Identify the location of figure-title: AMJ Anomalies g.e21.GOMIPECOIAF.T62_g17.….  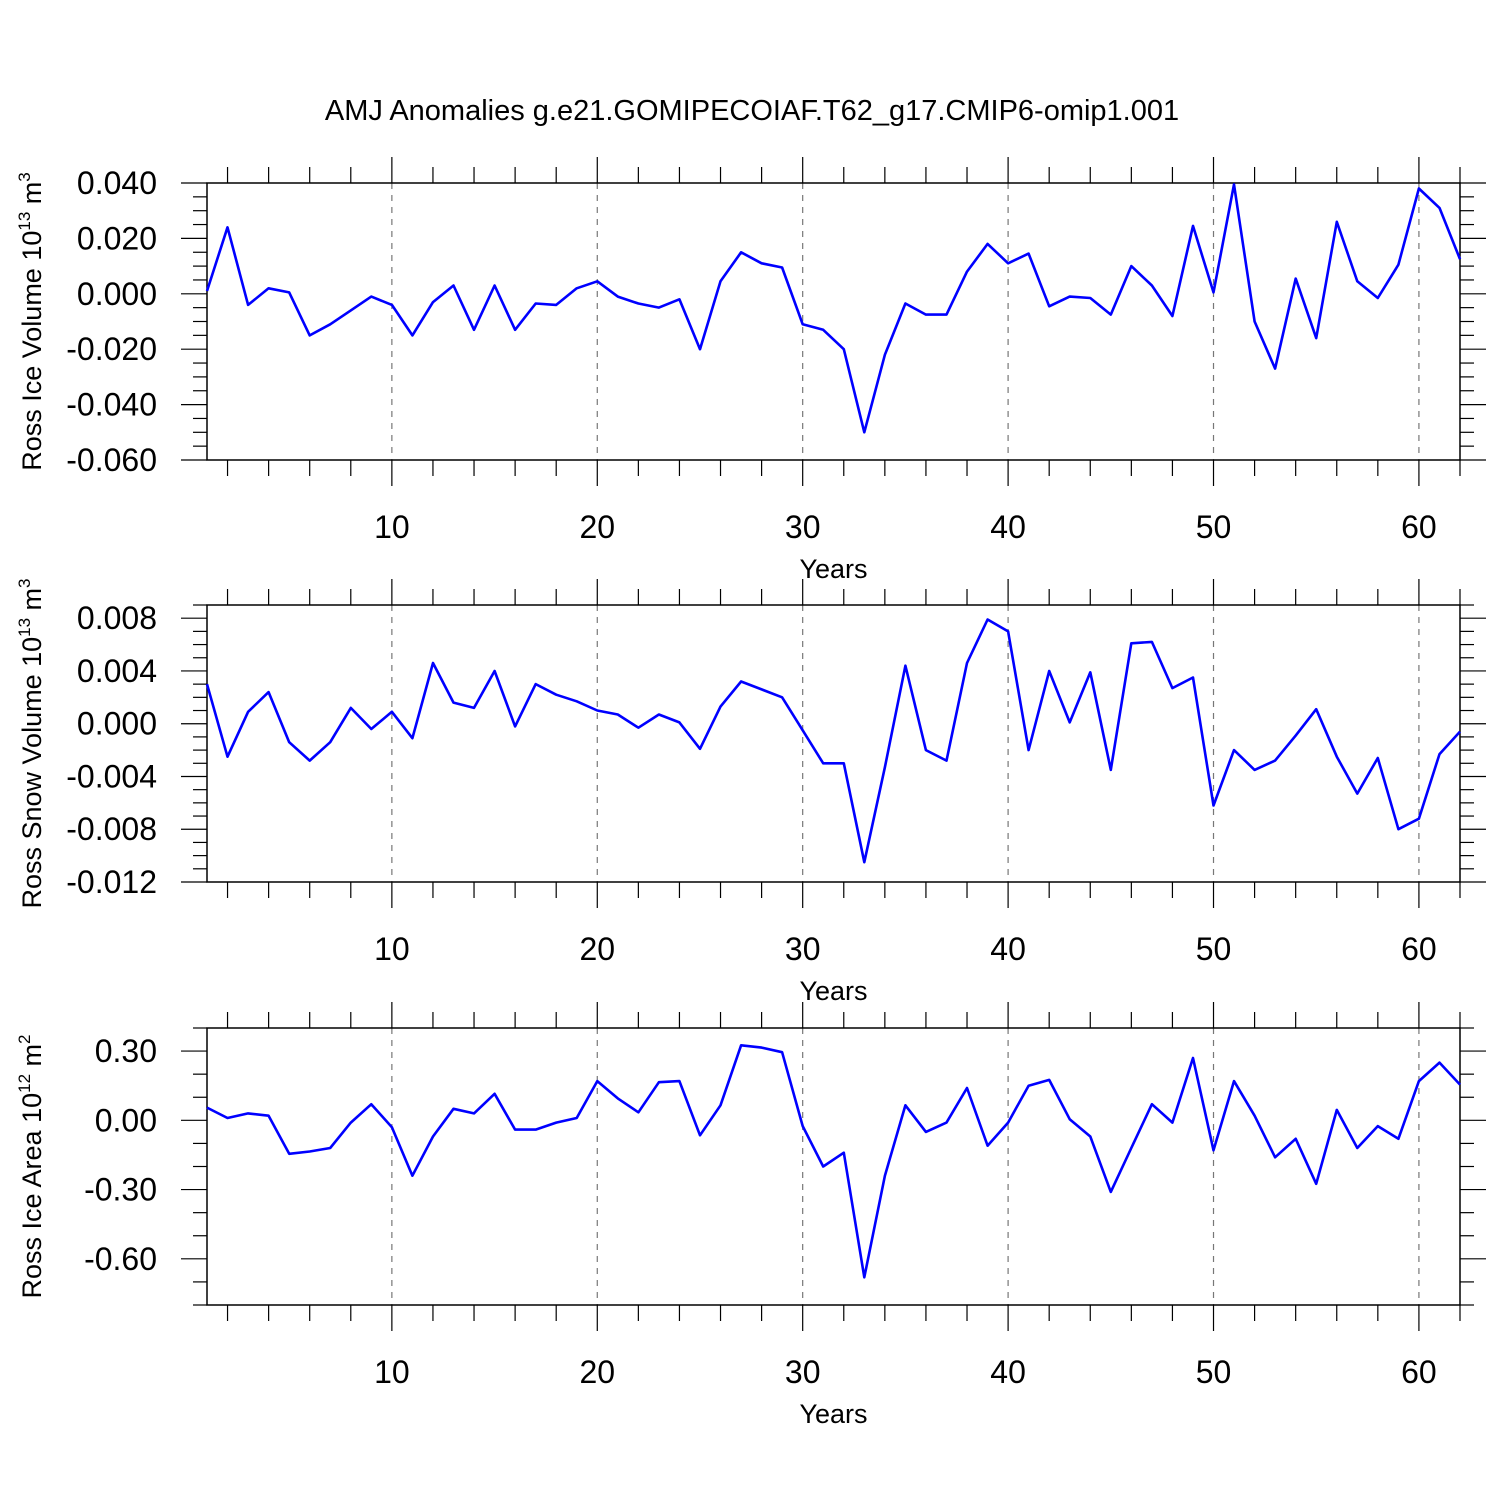
(752, 111).